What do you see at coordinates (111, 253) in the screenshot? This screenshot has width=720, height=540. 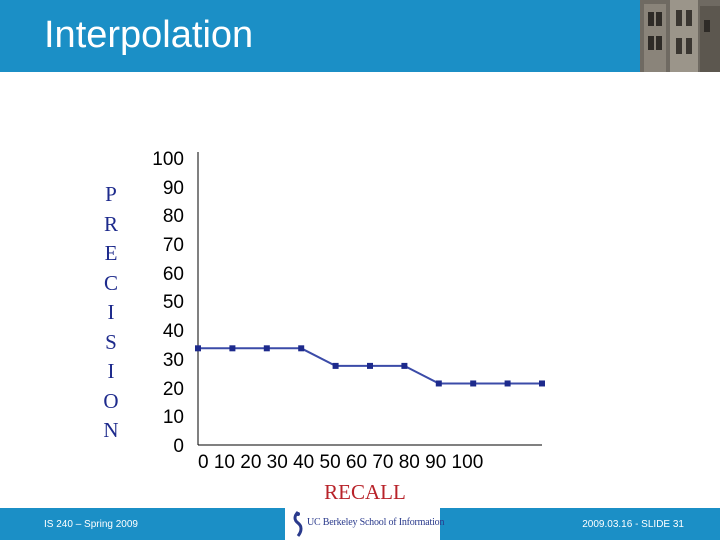 I see `y-axis-label-letter: E` at bounding box center [111, 253].